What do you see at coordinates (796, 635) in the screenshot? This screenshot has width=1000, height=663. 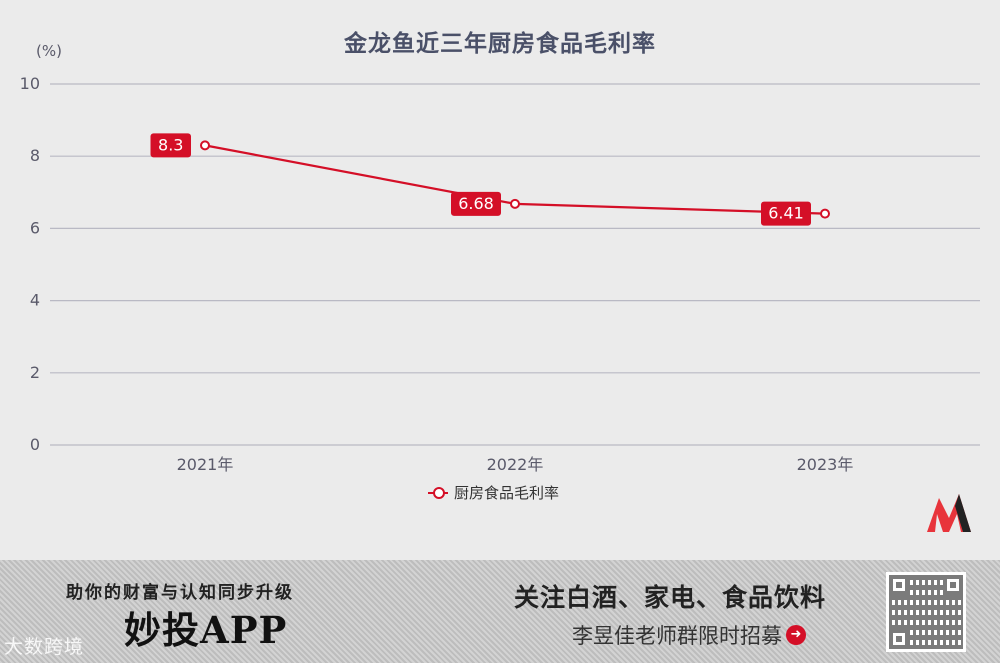 I see `arrow-right-circle-icon: ➜` at bounding box center [796, 635].